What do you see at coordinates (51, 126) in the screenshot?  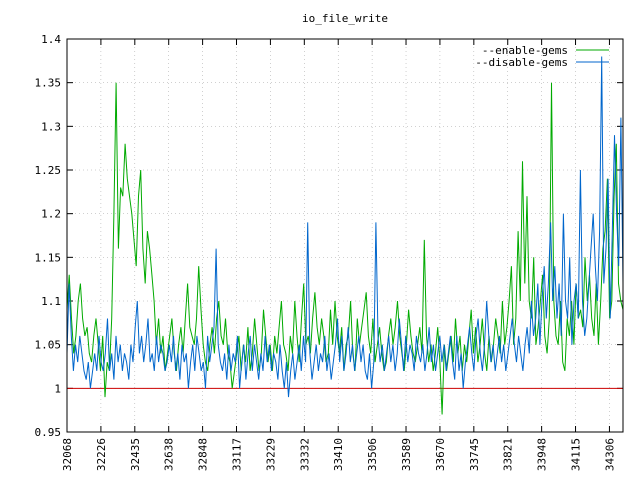 I see `y-tick-label: 1.3` at bounding box center [51, 126].